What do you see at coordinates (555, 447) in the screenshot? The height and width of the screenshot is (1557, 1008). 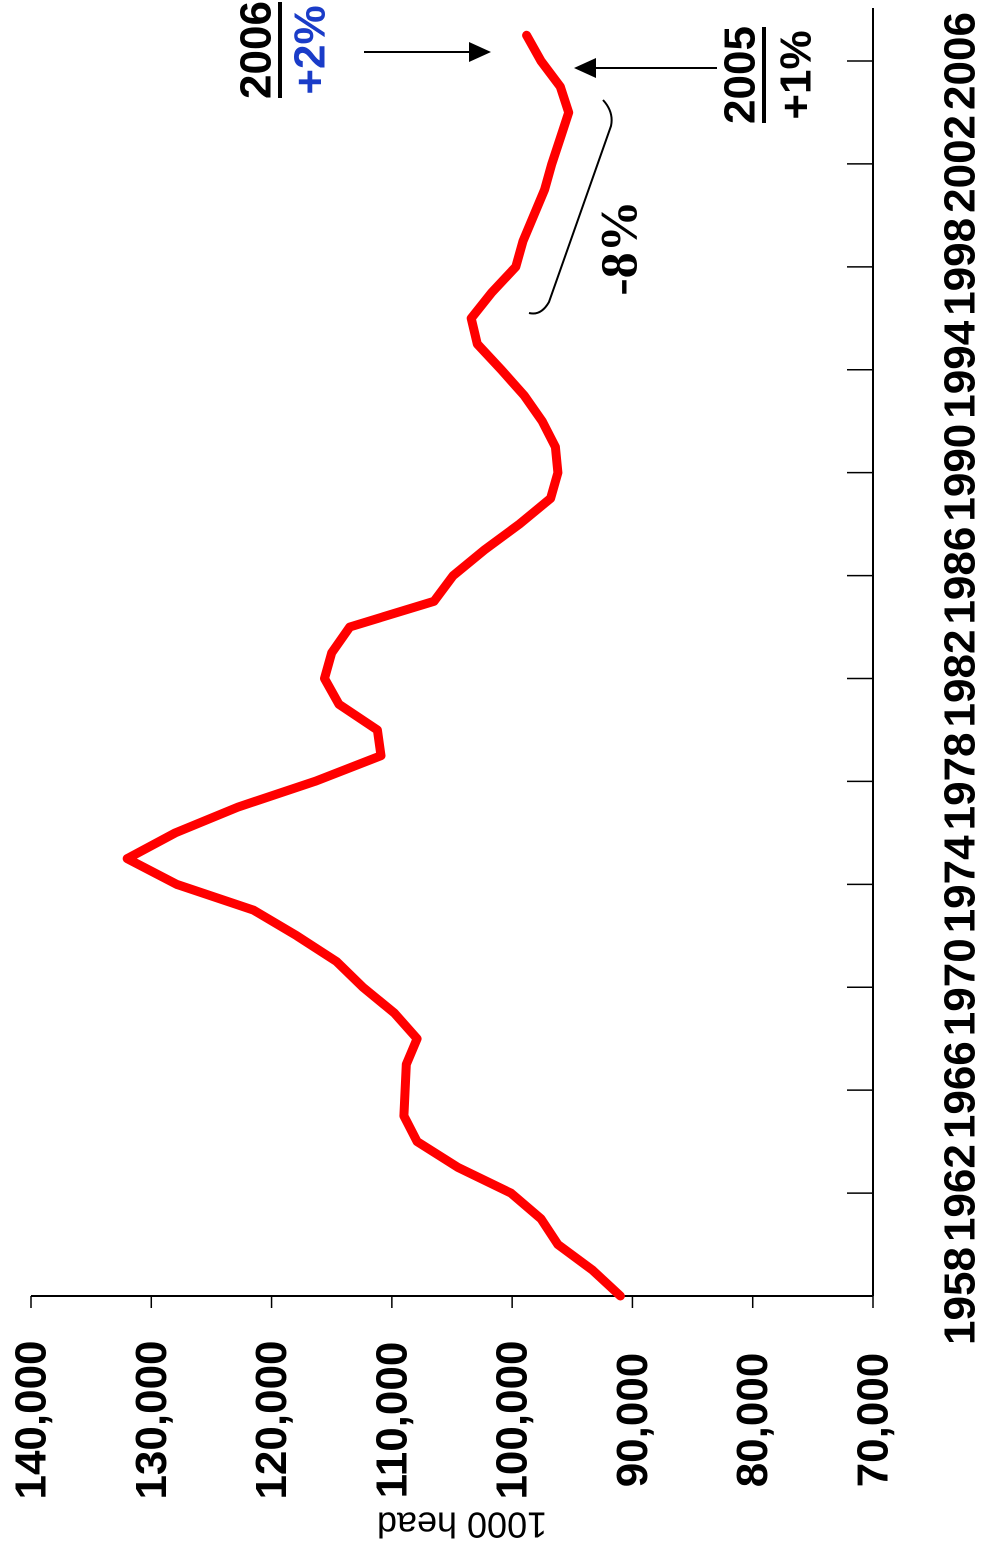 I see `point-1991` at bounding box center [555, 447].